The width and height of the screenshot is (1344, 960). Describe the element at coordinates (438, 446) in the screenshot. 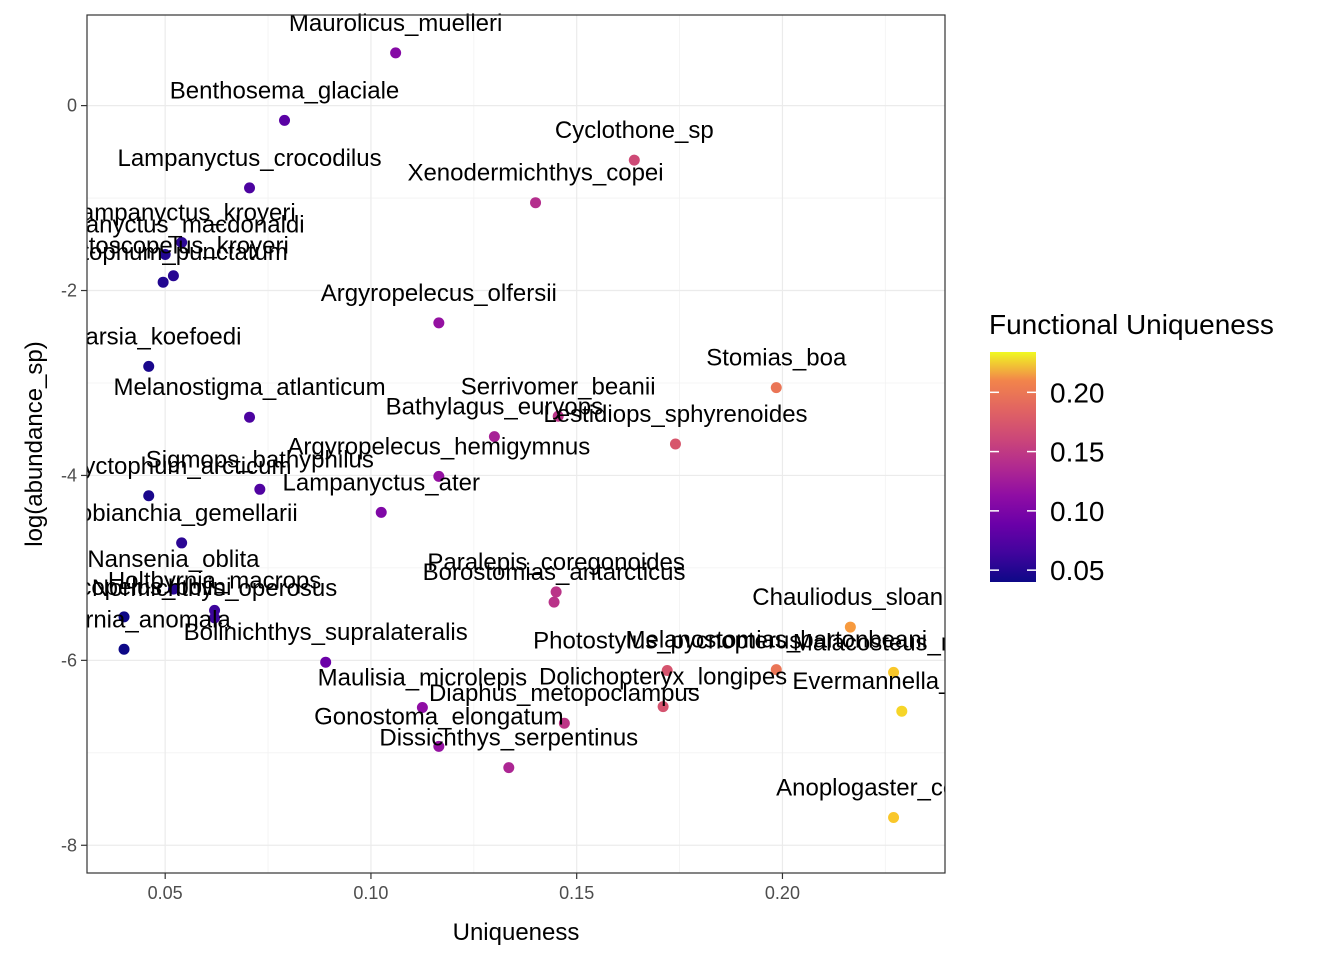

I see `point-label: Argyropelecus_hemigymnus` at that location.